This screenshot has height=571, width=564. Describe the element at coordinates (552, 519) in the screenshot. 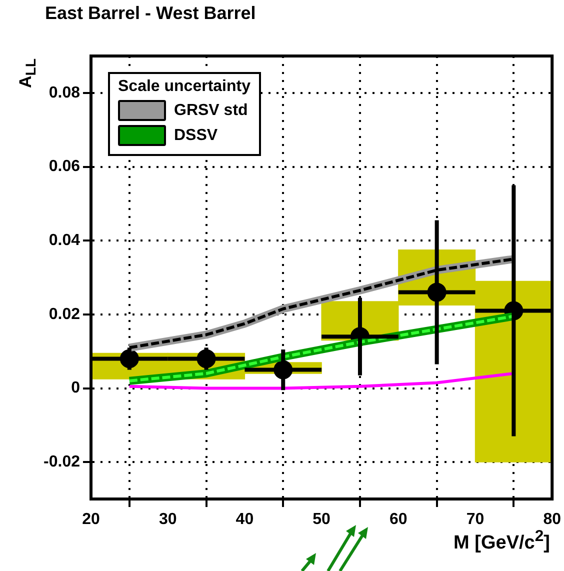

I see `x-tick-label: 80` at that location.